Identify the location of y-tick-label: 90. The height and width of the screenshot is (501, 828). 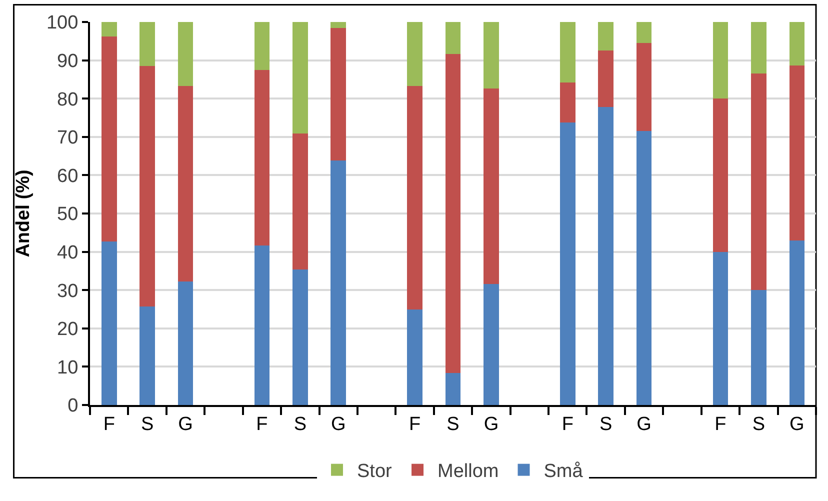
(67, 61).